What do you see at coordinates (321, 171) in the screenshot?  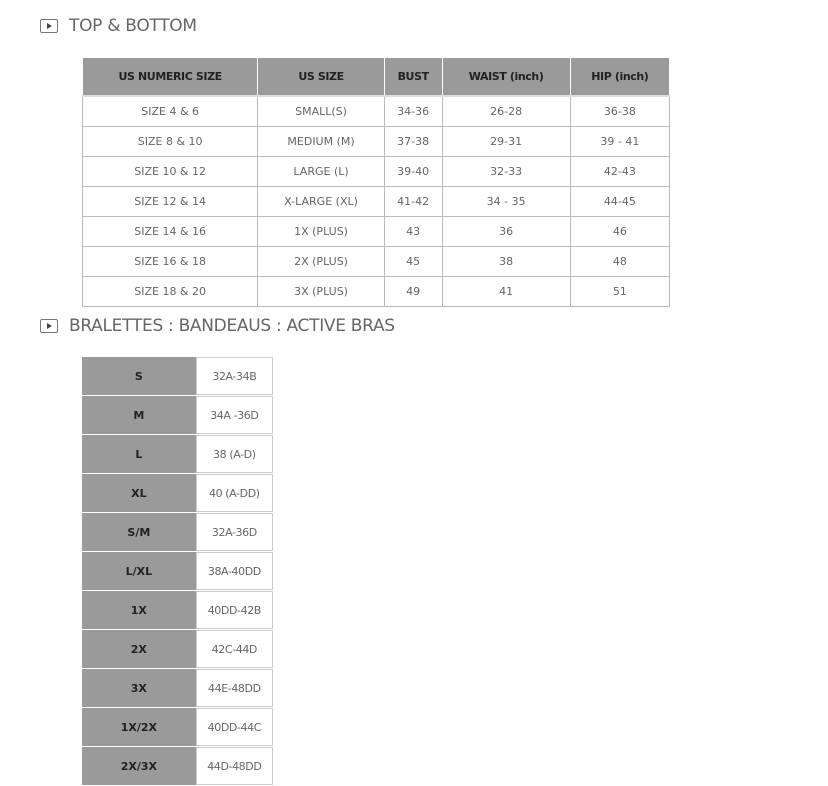 I see `table-cell: LARGE (L)` at bounding box center [321, 171].